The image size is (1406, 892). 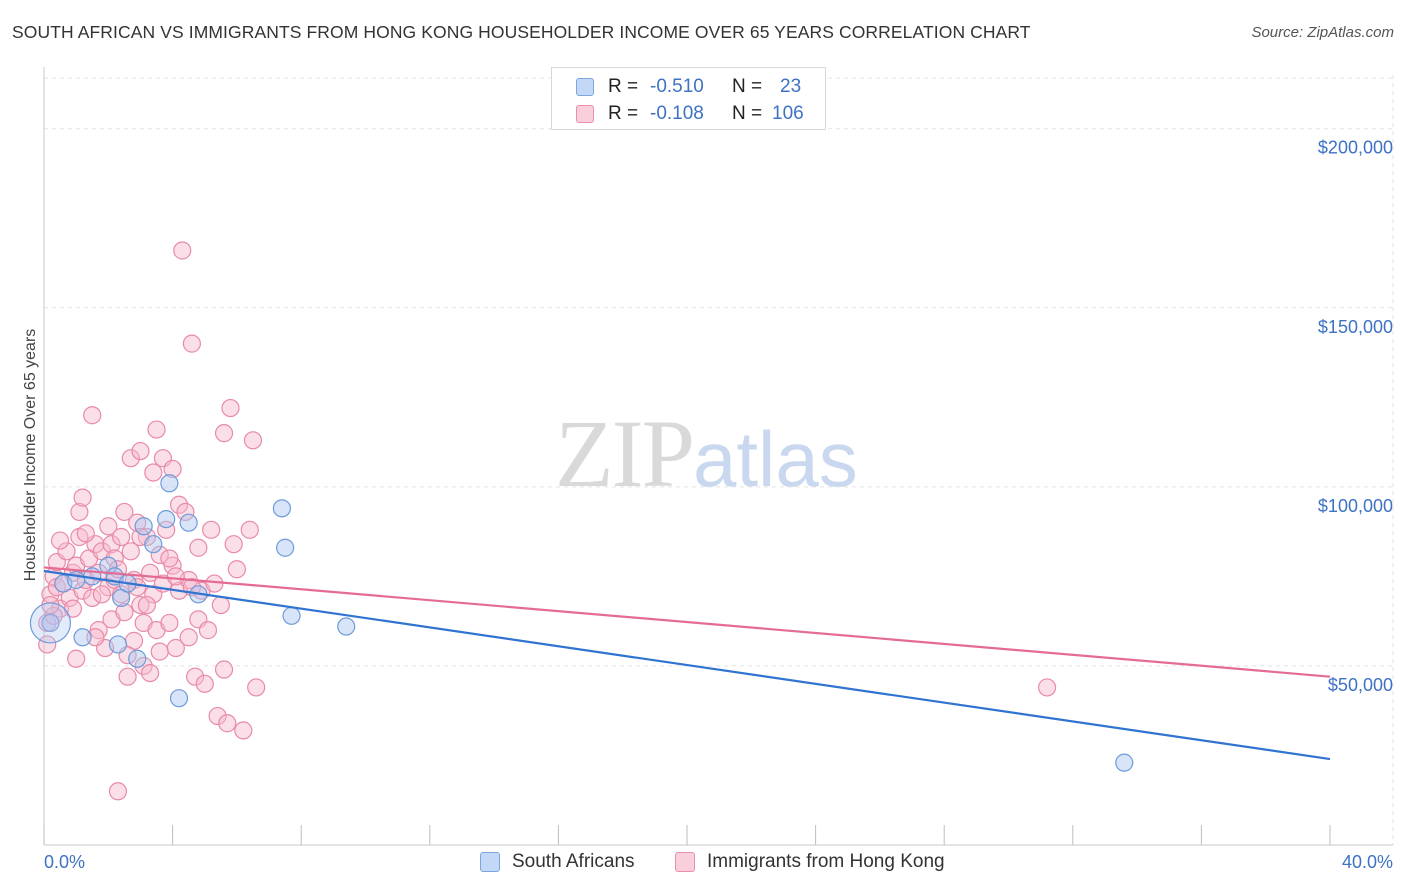 What do you see at coordinates (685, 862) in the screenshot?
I see `legend-swatch-hong-kong` at bounding box center [685, 862].